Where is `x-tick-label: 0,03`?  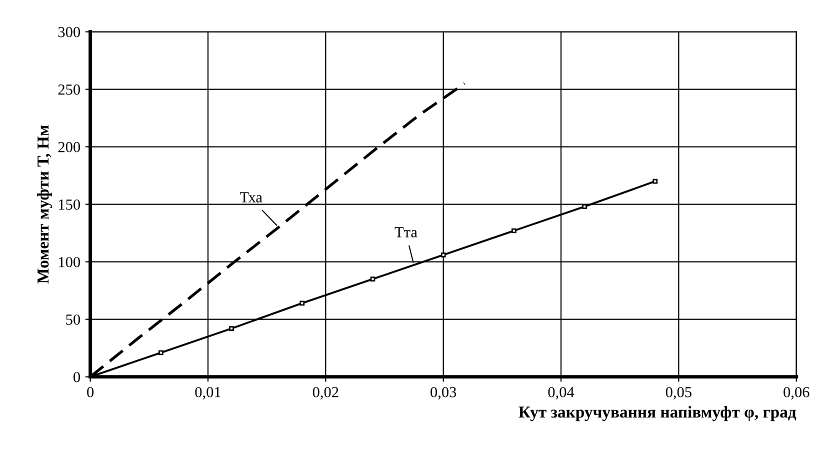 x-tick-label: 0,03 is located at coordinates (443, 393).